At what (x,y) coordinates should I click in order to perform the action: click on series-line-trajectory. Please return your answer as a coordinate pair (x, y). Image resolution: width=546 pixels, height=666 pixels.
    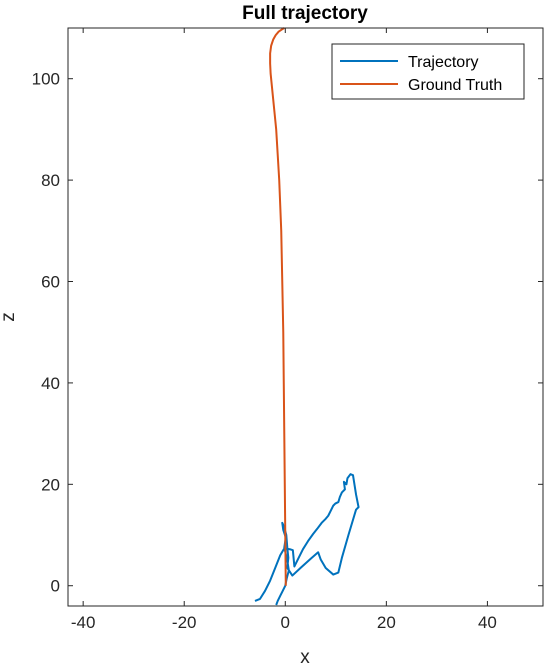
    Looking at the image, I should click on (307, 539).